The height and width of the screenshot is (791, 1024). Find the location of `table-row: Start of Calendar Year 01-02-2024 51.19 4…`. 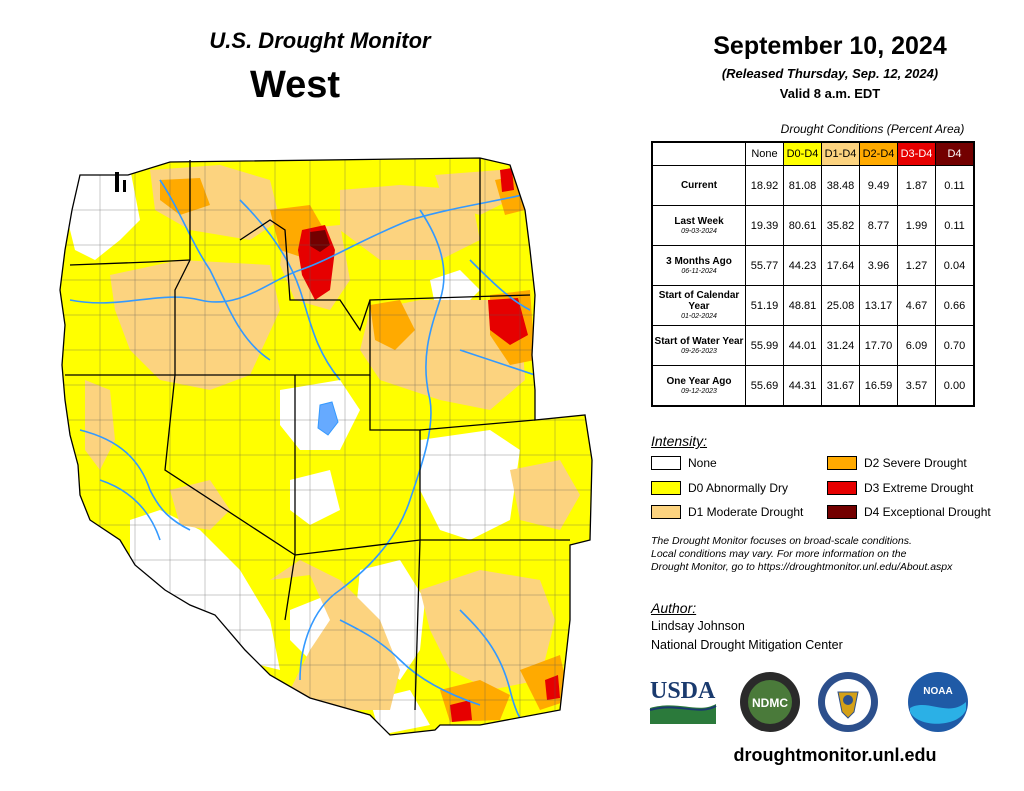

table-row: Start of Calendar Year 01-02-2024 51.19 4… is located at coordinates (813, 305).